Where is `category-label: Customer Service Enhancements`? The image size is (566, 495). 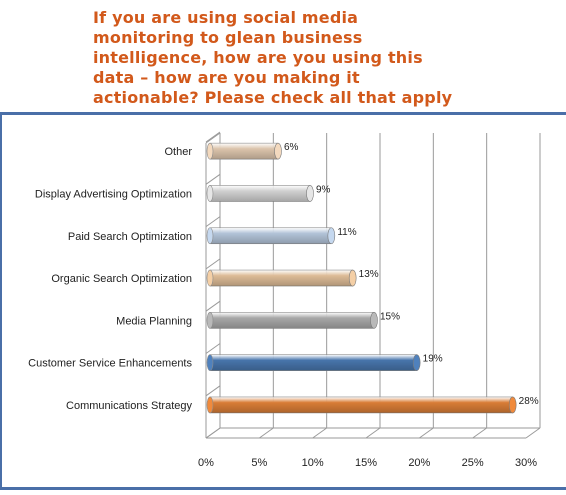
category-label: Customer Service Enhancements is located at coordinates (110, 364).